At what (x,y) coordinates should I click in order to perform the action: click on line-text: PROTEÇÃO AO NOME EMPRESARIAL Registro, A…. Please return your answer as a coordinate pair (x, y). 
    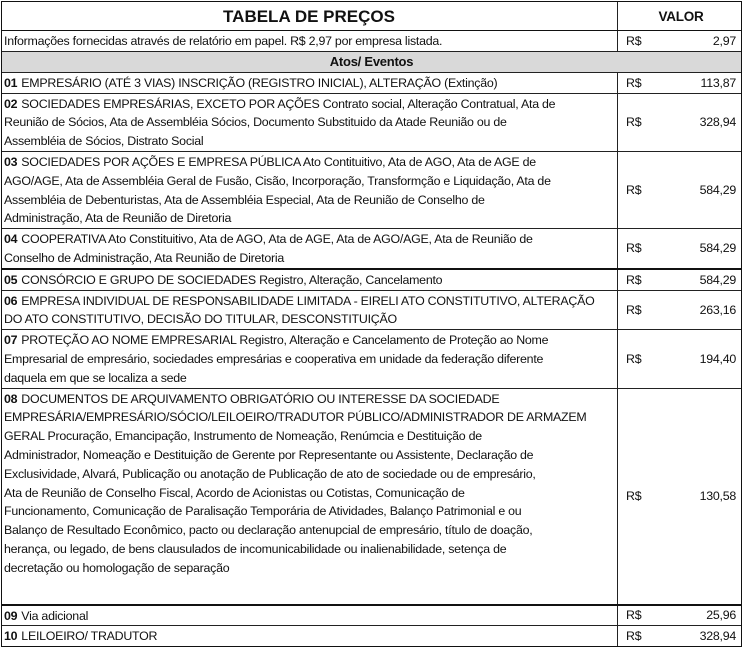
    Looking at the image, I should click on (285, 340).